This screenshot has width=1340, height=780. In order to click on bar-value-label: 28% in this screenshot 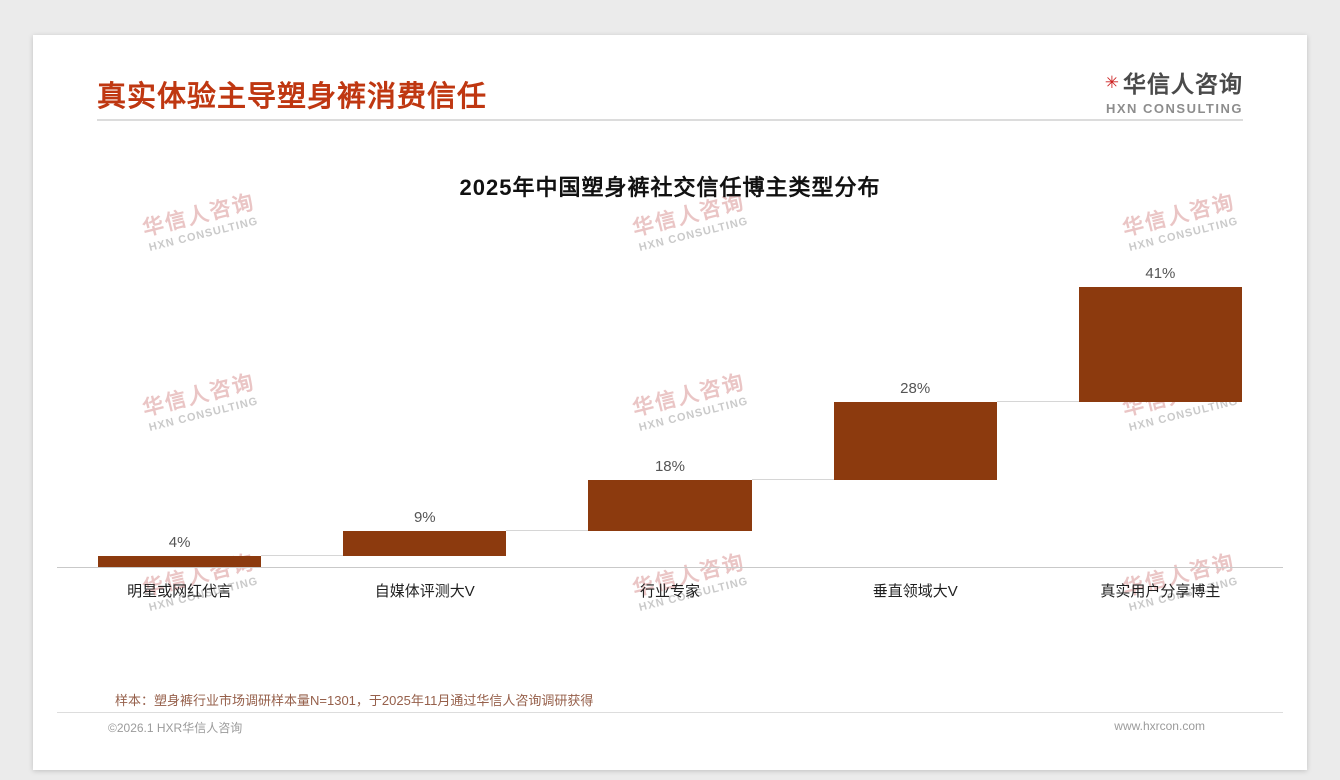, I will do `click(915, 388)`.